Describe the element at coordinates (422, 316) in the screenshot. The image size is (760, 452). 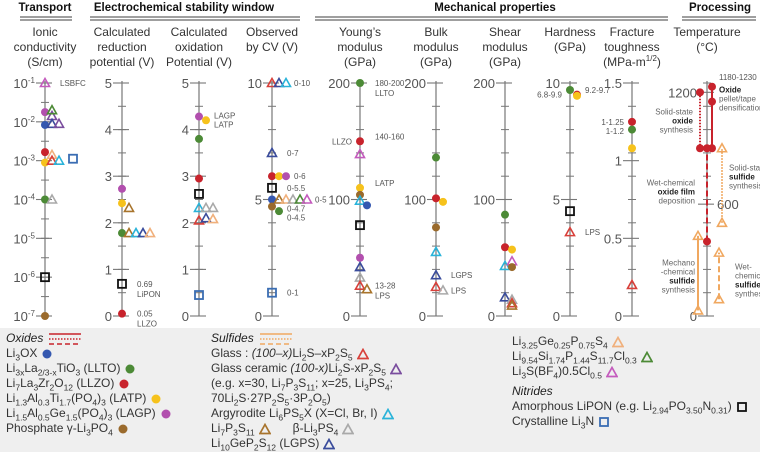
I see `tick-label: 0` at that location.